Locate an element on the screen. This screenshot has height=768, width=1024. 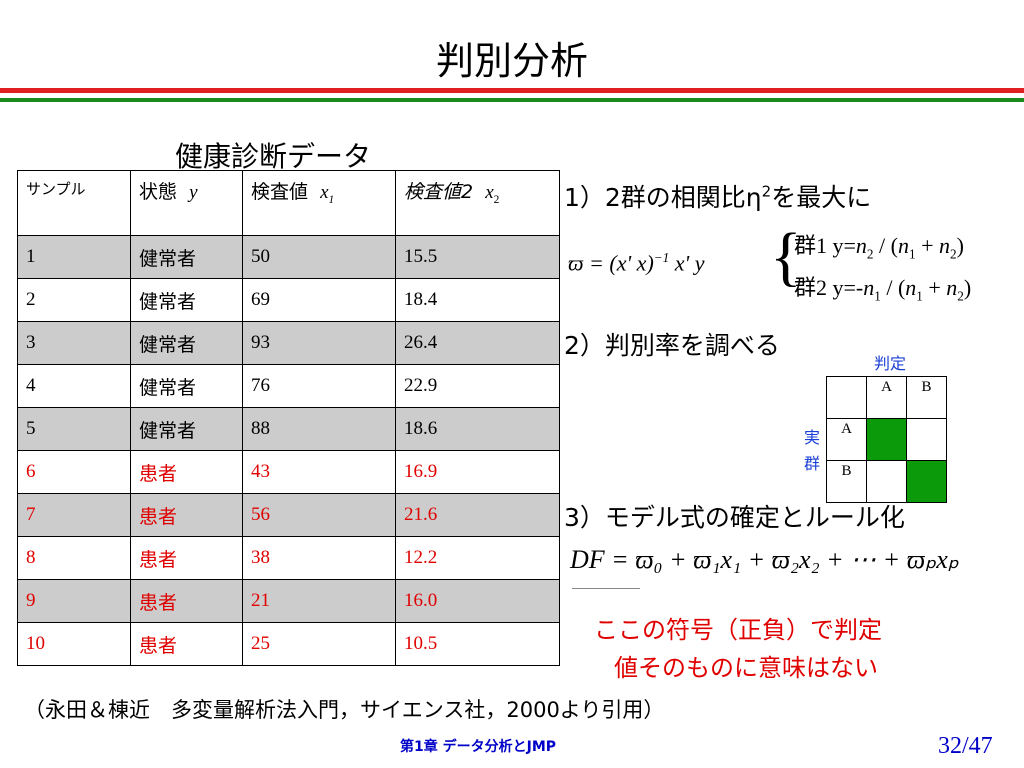
cell-sample: 10 is located at coordinates (74, 644).